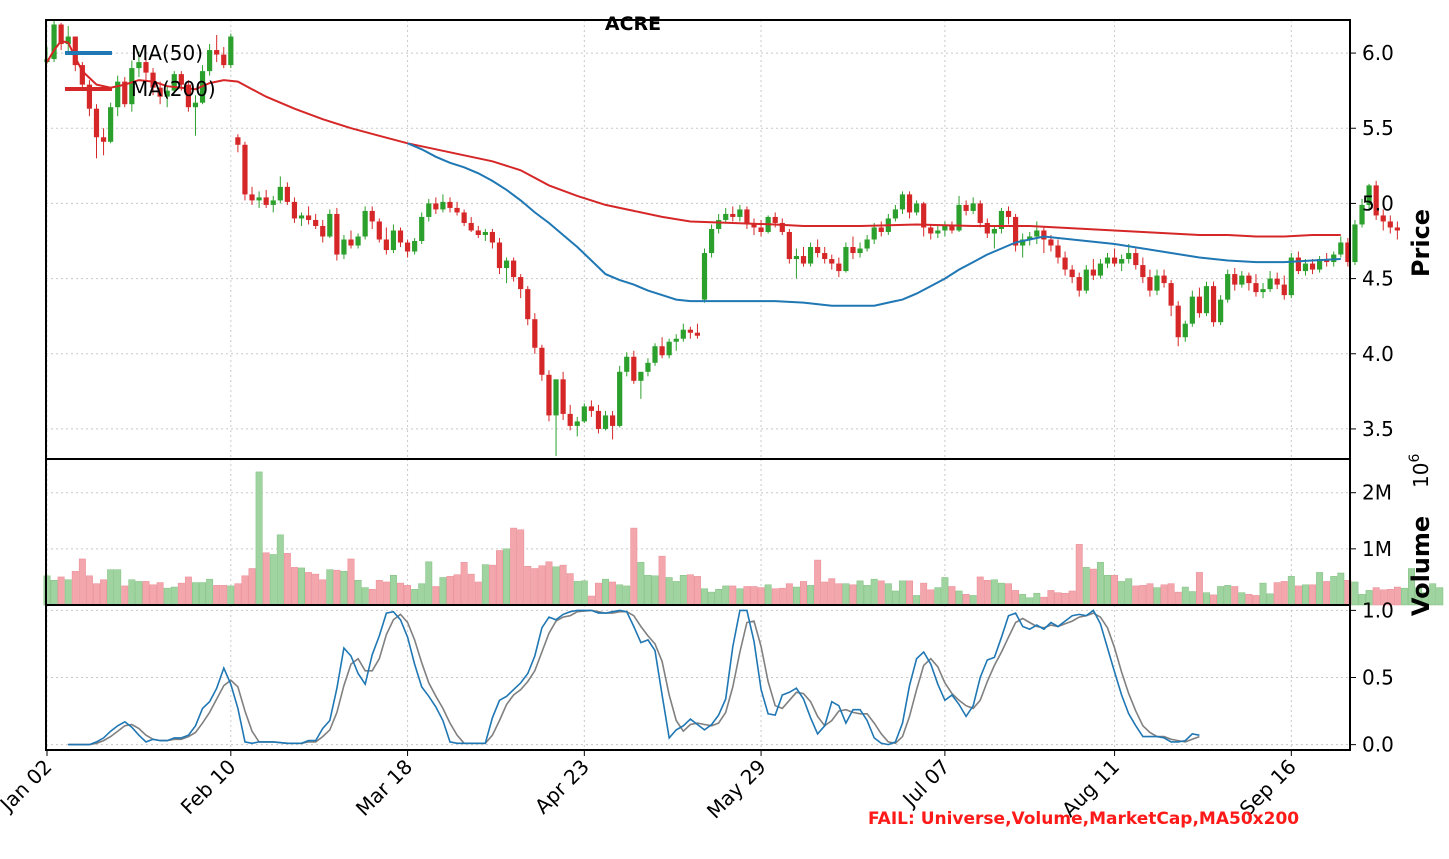  I want to click on oscillator-tick-label: 0.0, so click(1378, 745).